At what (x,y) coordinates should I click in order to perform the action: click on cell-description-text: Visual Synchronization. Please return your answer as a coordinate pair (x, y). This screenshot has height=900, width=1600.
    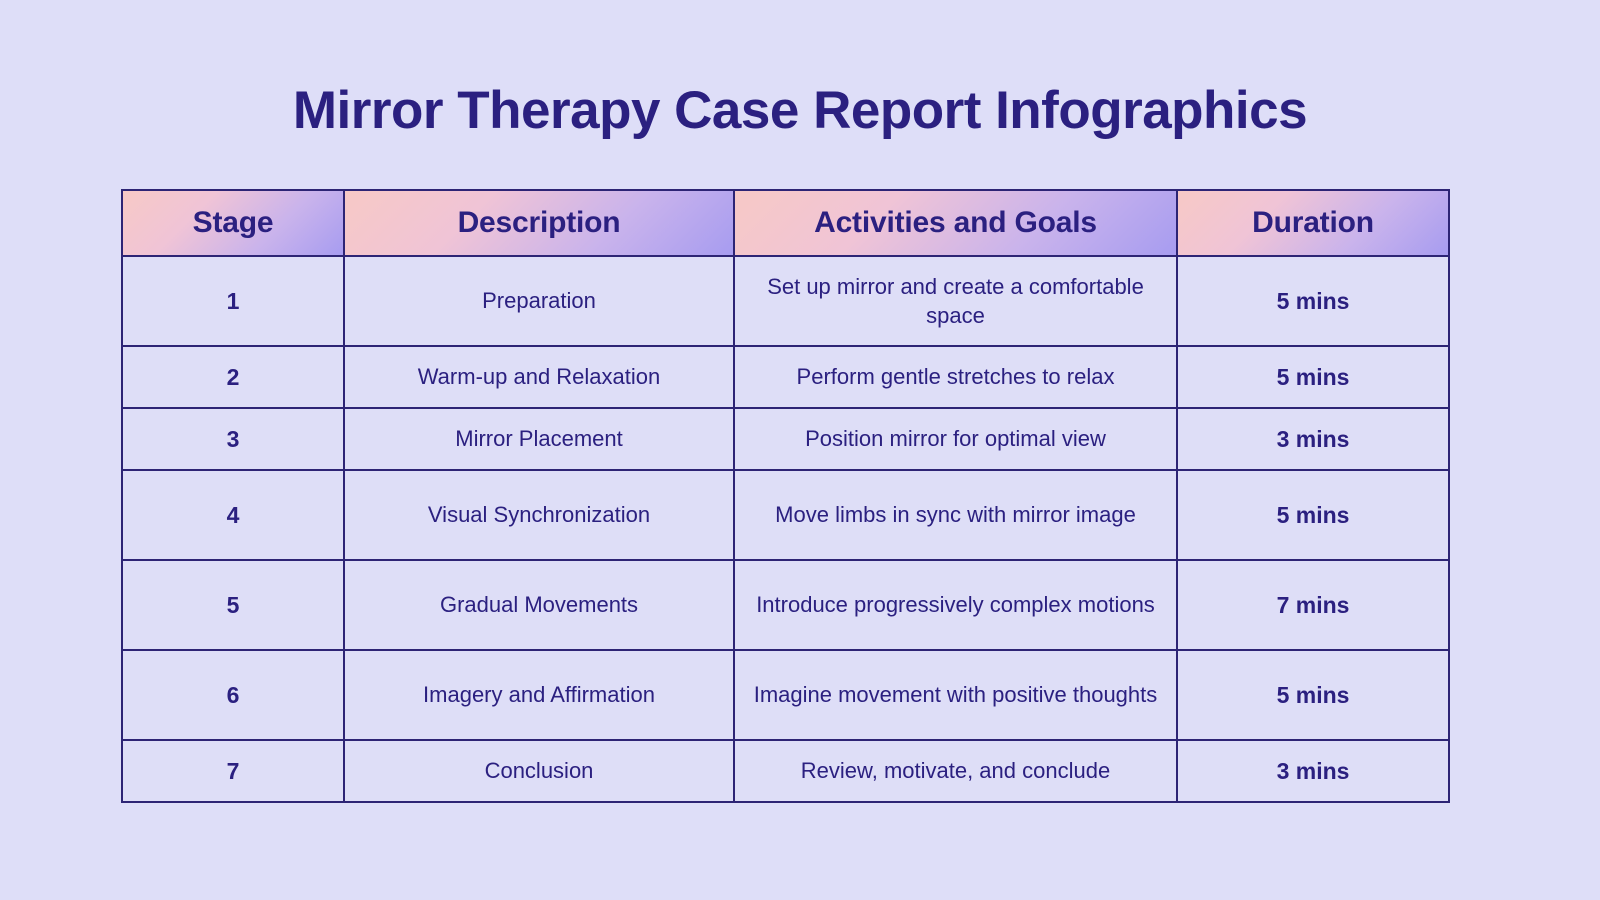
    Looking at the image, I should click on (539, 515).